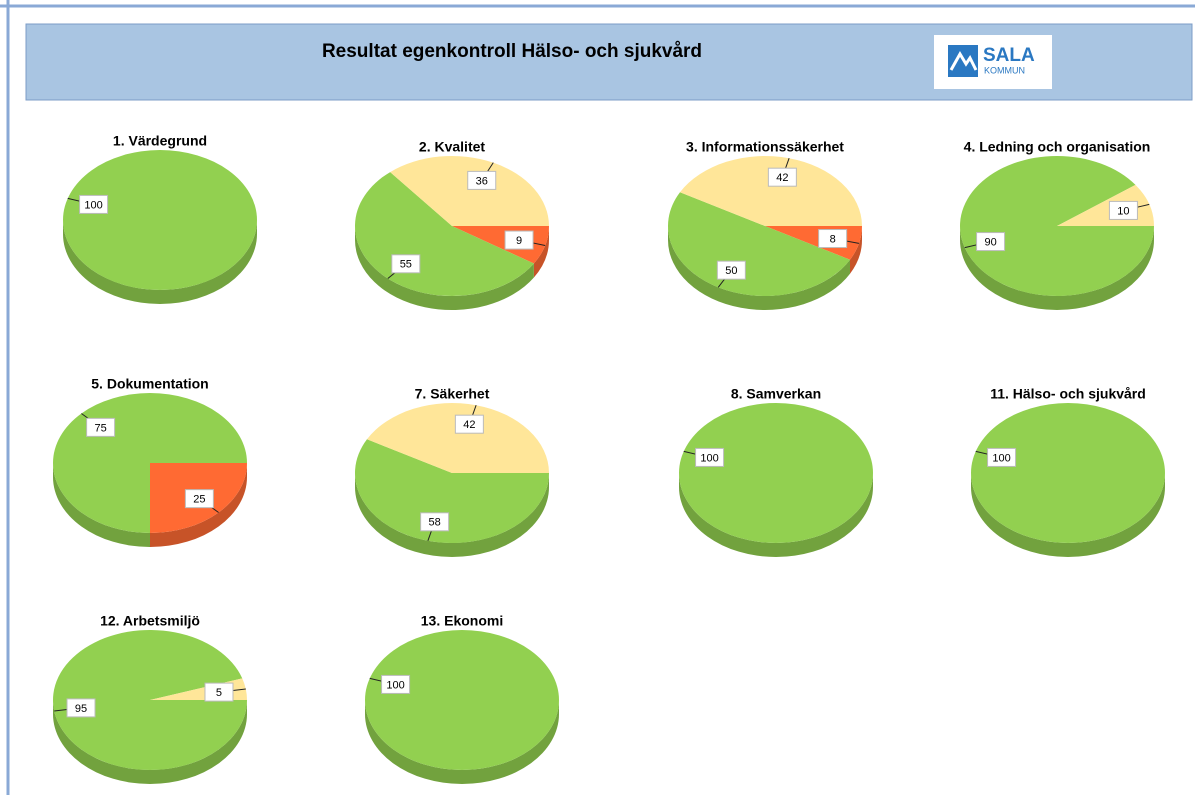 The width and height of the screenshot is (1195, 800). I want to click on data-label: 36, so click(482, 181).